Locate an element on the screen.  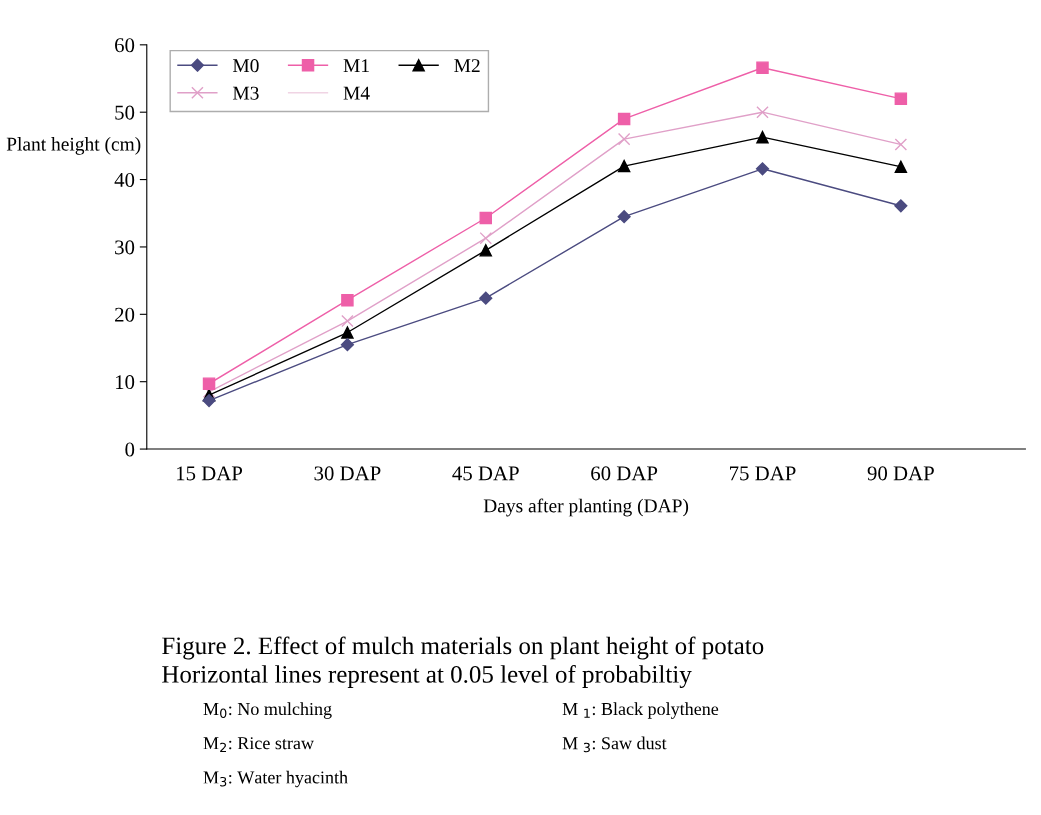
y-tick-label: 50 is located at coordinates (125, 112).